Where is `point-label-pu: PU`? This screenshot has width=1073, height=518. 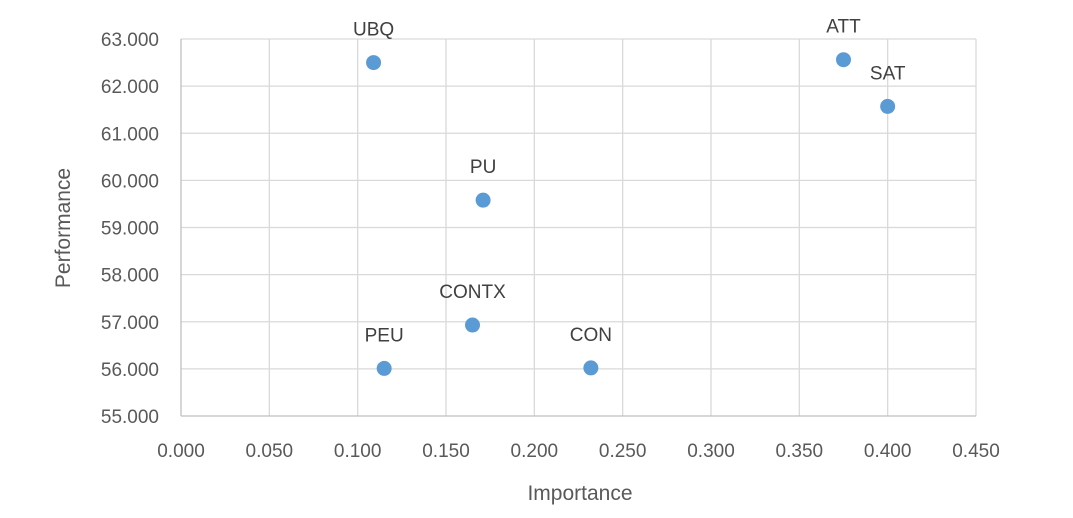
point-label-pu: PU is located at coordinates (483, 167).